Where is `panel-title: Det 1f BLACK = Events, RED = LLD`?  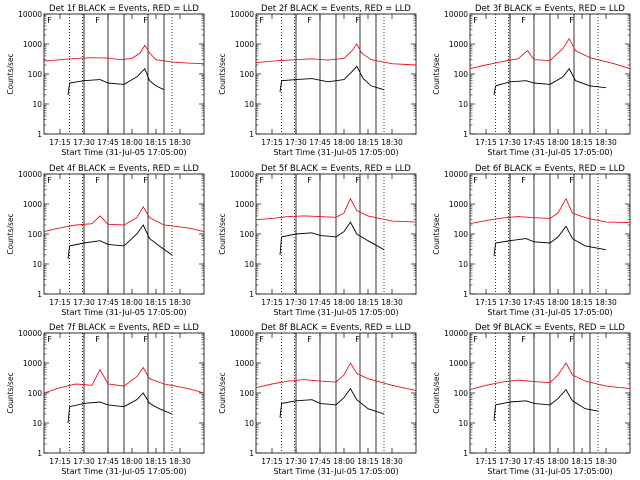 panel-title: Det 1f BLACK = Events, RED = LLD is located at coordinates (124, 9).